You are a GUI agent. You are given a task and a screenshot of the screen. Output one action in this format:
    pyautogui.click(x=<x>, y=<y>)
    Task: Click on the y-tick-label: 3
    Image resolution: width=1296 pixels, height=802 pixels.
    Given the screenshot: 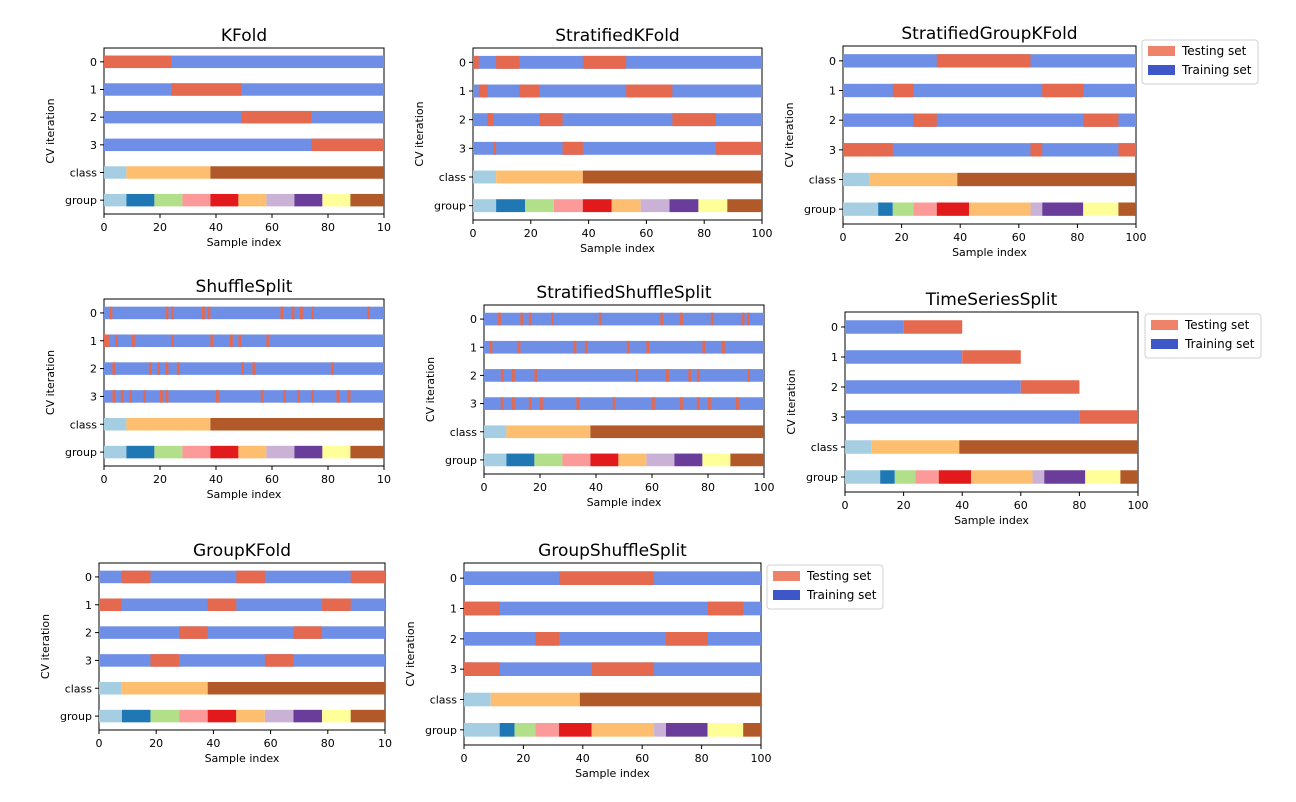 What is the action you would take?
    pyautogui.click(x=834, y=417)
    